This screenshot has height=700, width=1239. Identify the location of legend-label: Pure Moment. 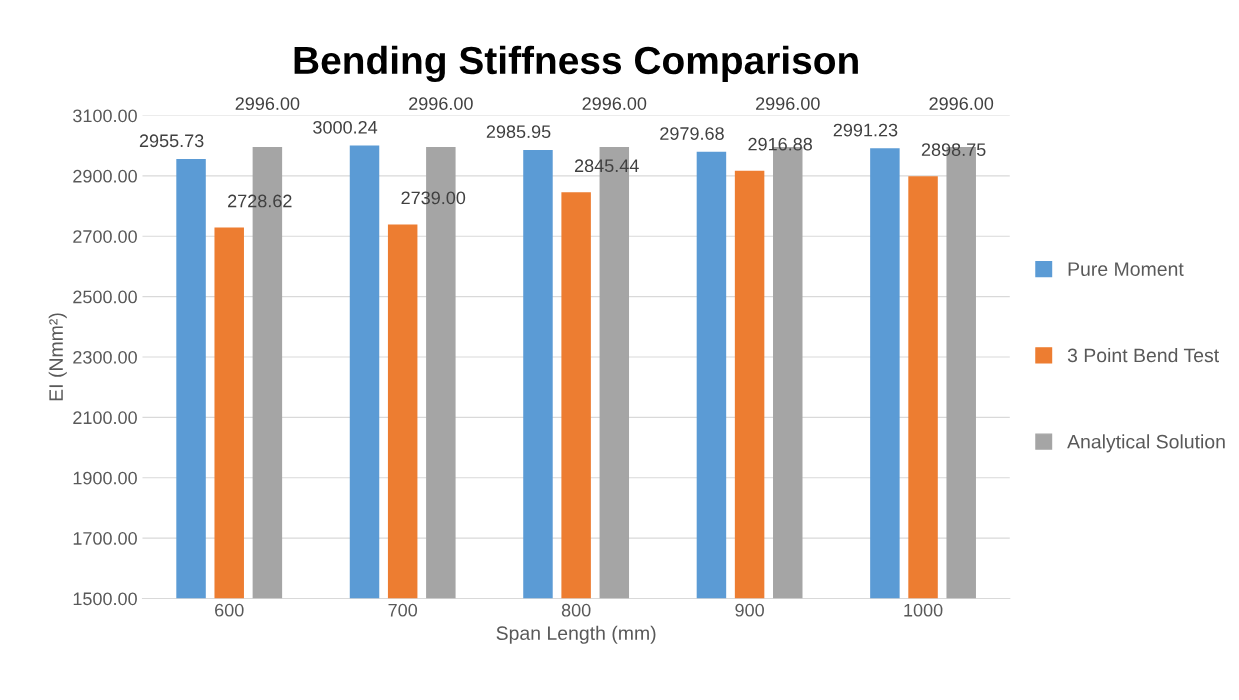
(1126, 269).